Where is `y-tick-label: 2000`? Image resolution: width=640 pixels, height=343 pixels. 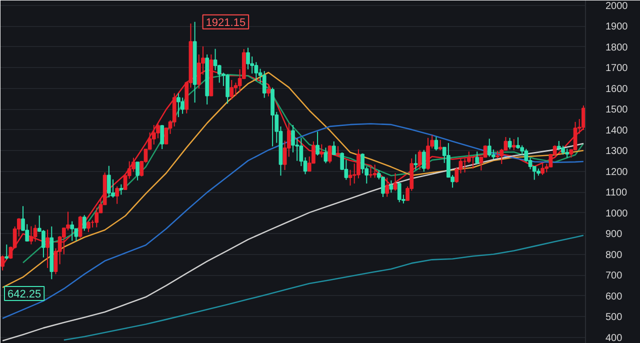 y-tick-label: 2000 is located at coordinates (617, 6).